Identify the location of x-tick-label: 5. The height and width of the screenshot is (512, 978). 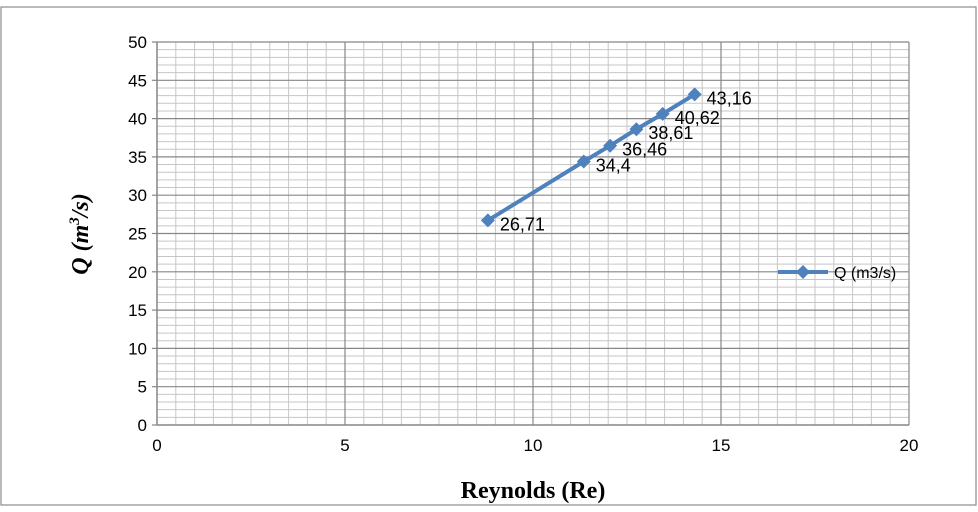
(344, 445).